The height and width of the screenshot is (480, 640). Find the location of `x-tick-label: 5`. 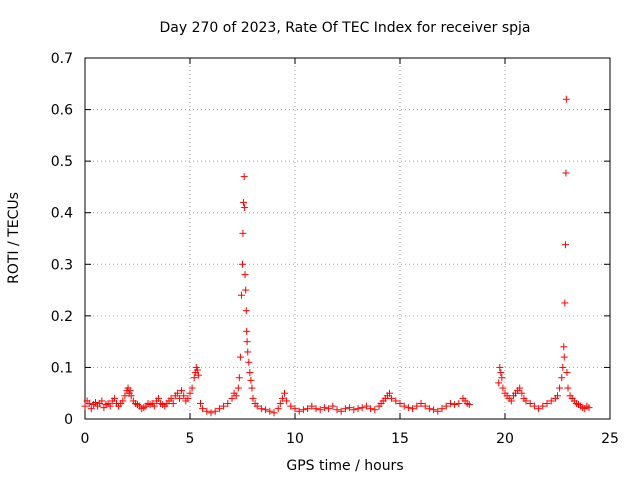

x-tick-label: 5 is located at coordinates (190, 439).